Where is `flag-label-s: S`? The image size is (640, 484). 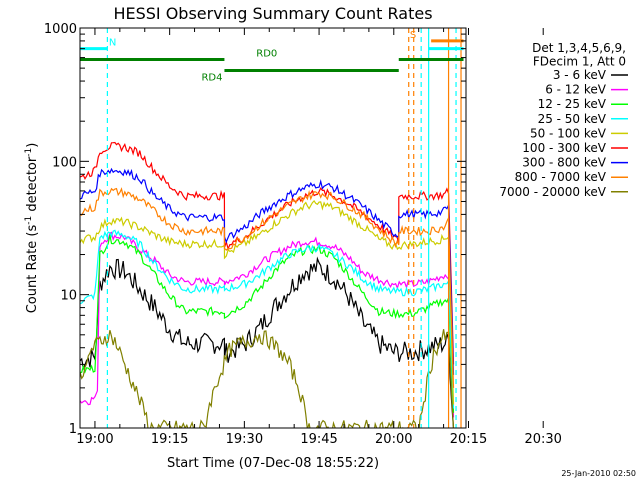 flag-label-s: S is located at coordinates (413, 35).